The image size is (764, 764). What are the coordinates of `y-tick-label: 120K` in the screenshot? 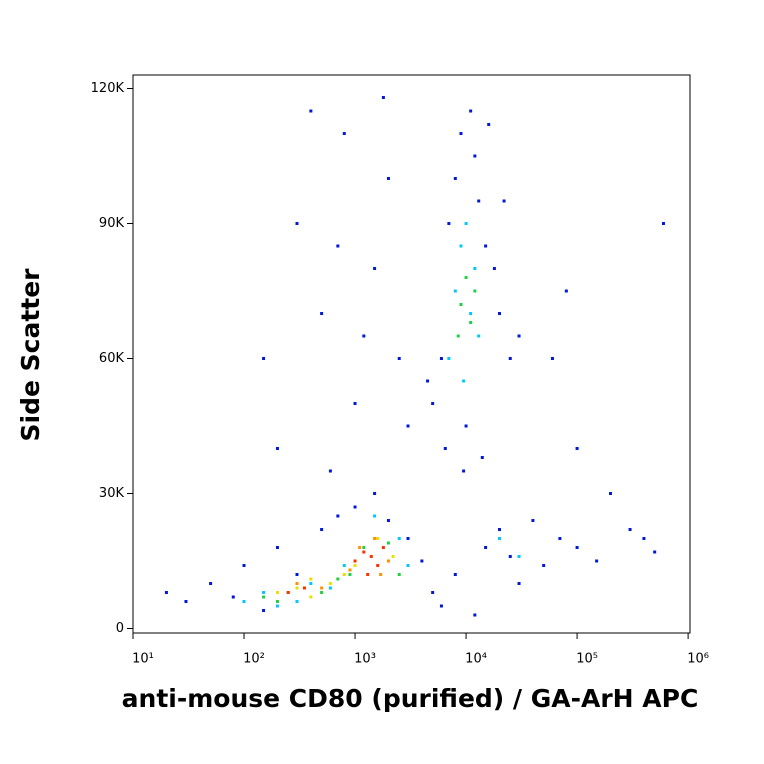 It's located at (108, 88).